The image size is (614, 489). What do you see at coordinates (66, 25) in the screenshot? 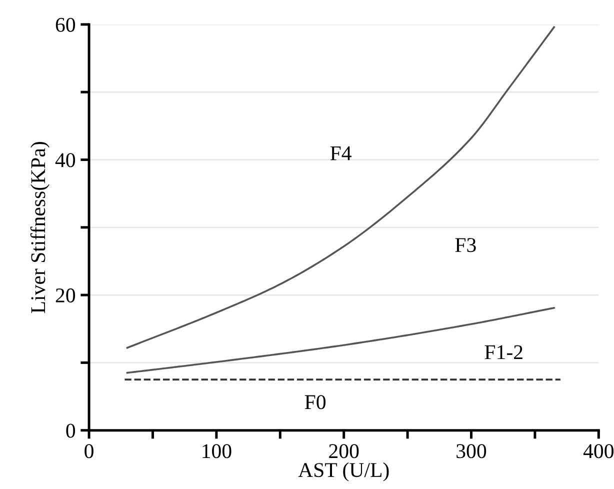
I see `y-tick-label: 60` at bounding box center [66, 25].